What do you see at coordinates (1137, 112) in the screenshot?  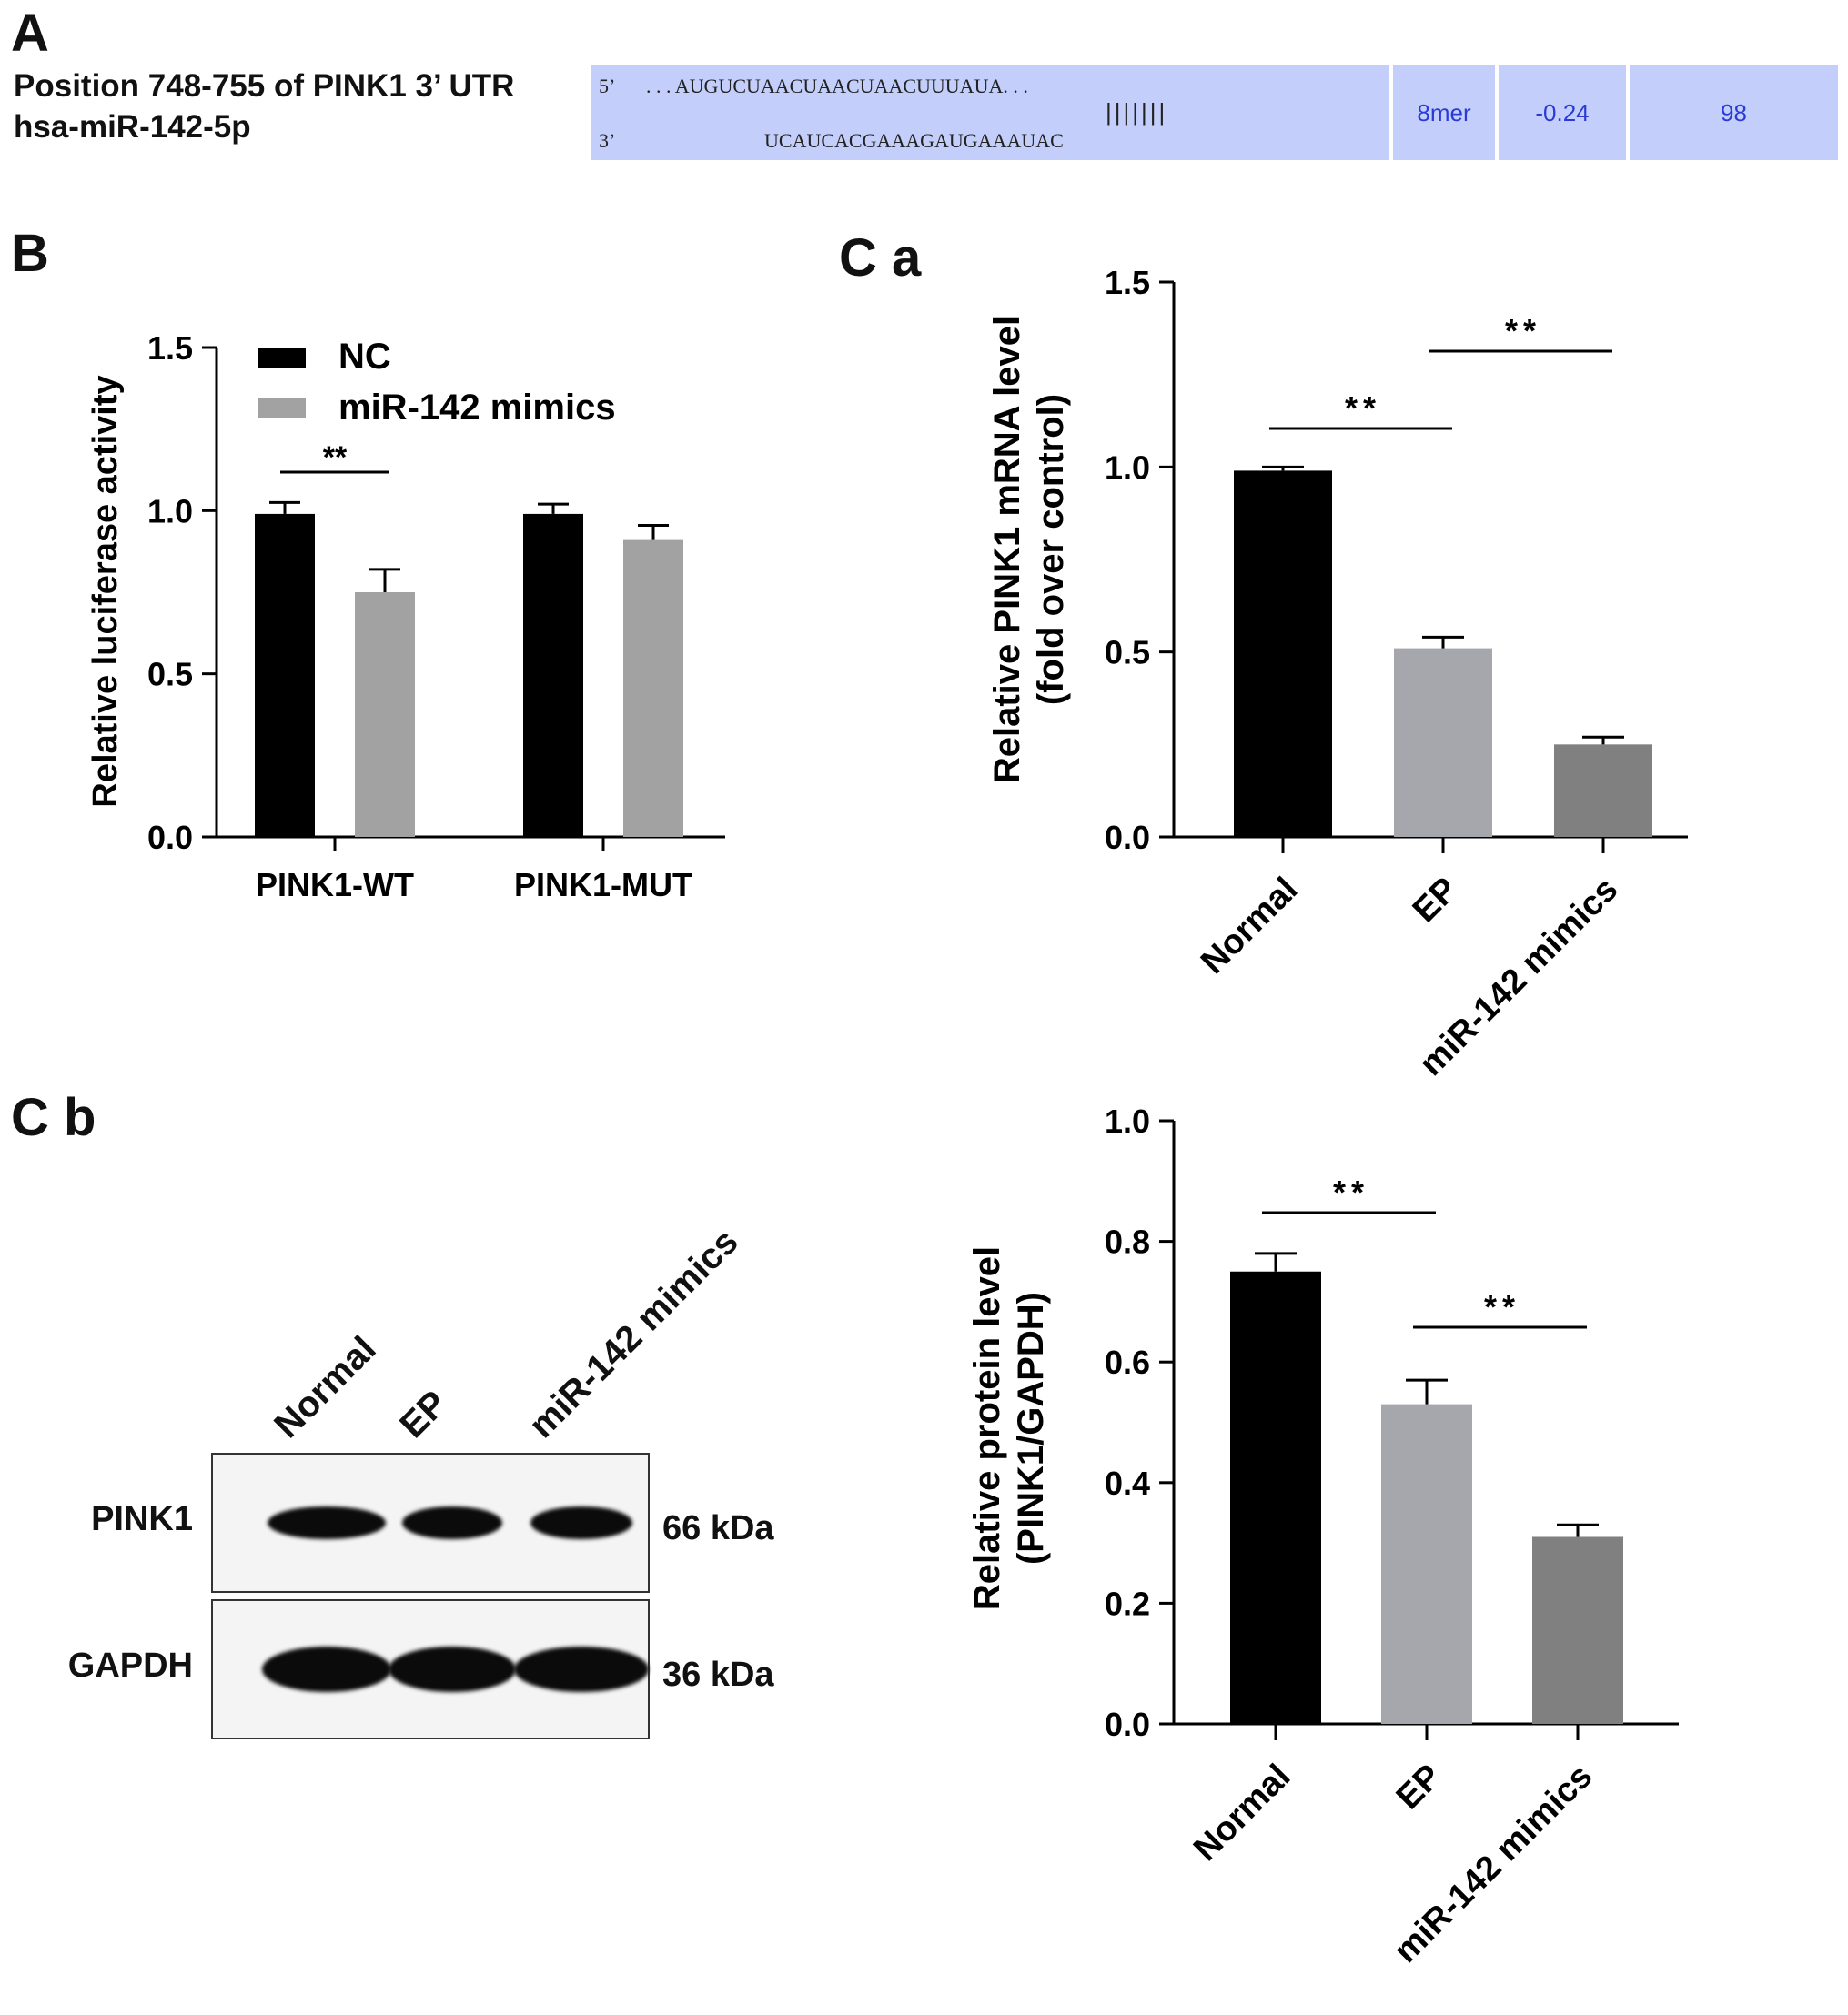 I see `pairing-marks: |||||||` at bounding box center [1137, 112].